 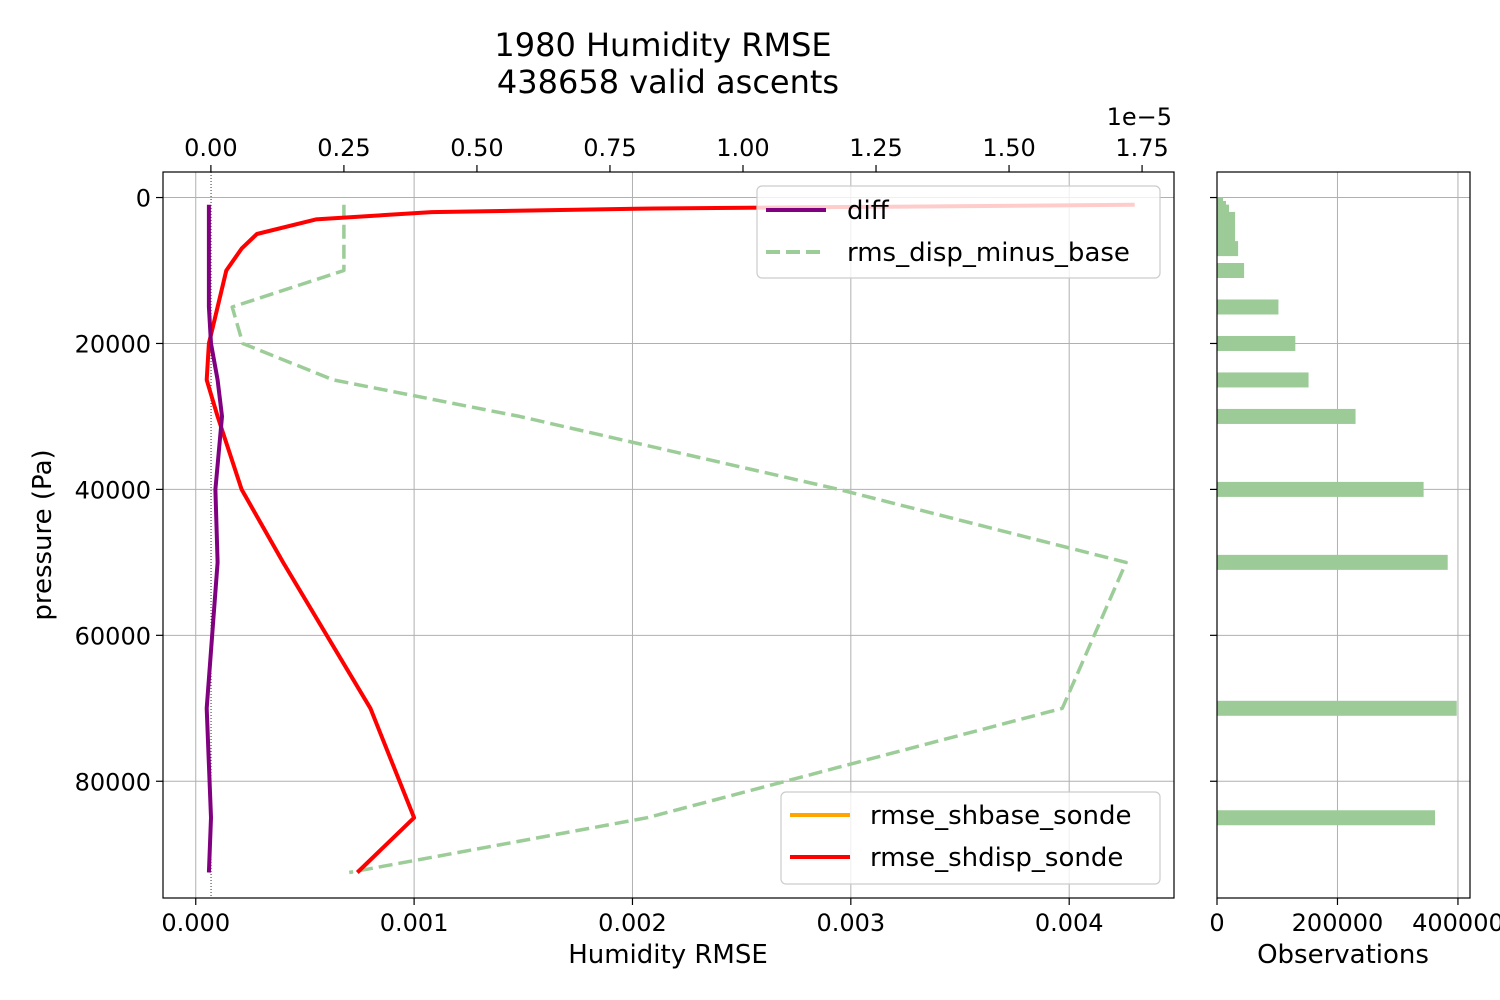 What do you see at coordinates (113, 344) in the screenshot?
I see `main-y-tick-label-1: 20000` at bounding box center [113, 344].